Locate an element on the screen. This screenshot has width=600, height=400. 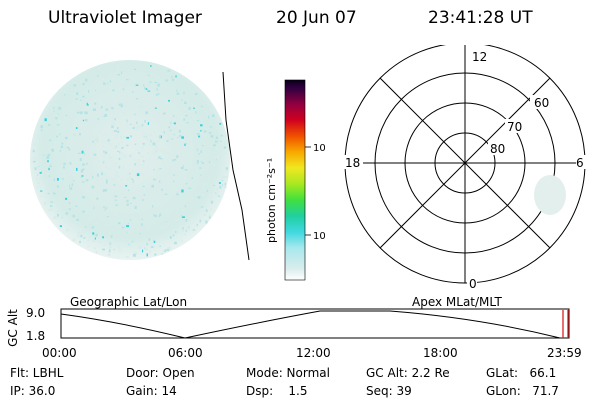
instrument-title: Ultraviolet Imager is located at coordinates (125, 18).